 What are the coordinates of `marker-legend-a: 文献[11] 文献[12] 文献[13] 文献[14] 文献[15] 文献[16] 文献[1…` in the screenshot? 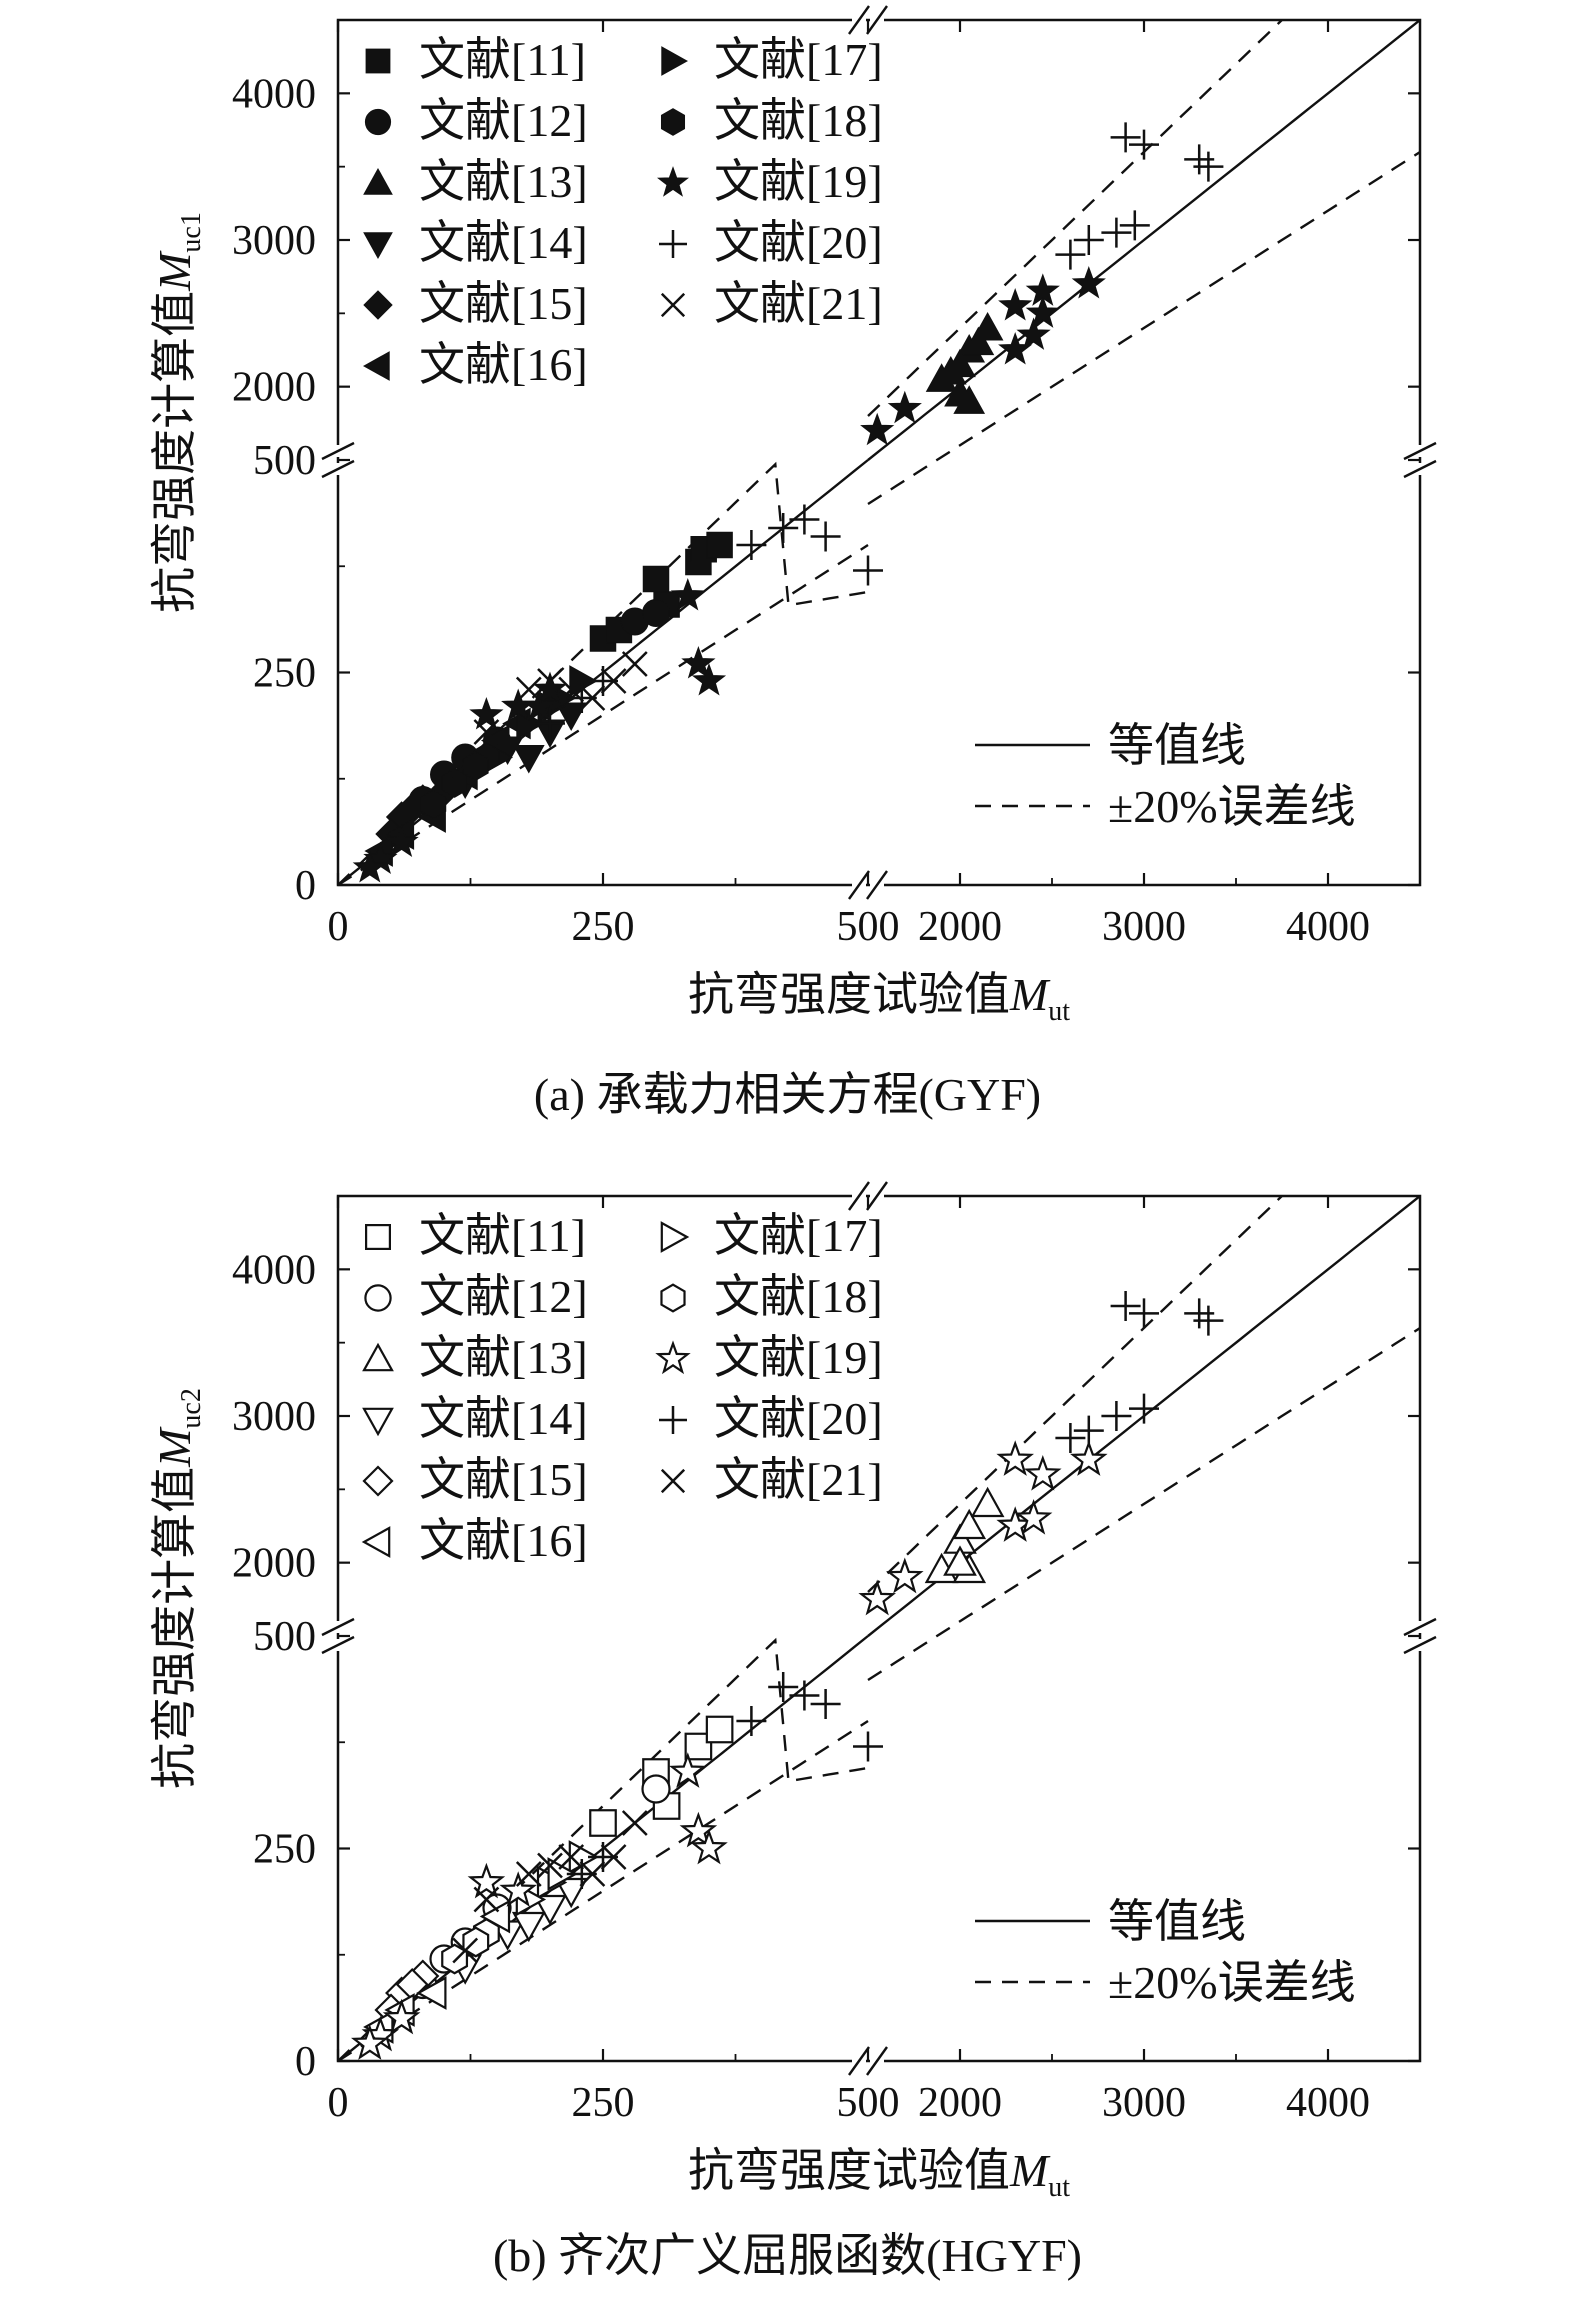 It's located at (622, 212).